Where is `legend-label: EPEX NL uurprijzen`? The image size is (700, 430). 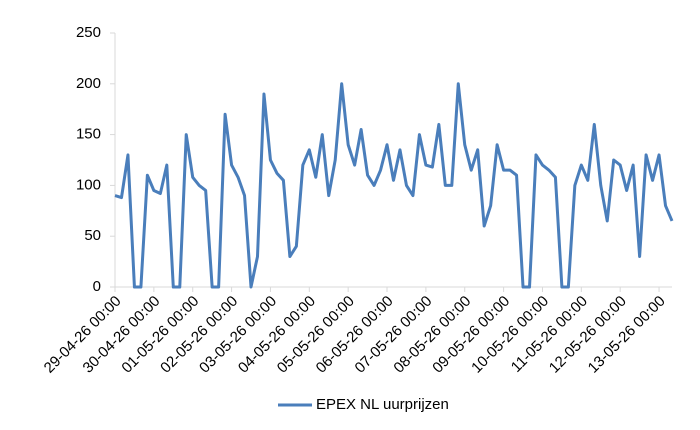
legend-label: EPEX NL uurprijzen is located at coordinates (382, 404).